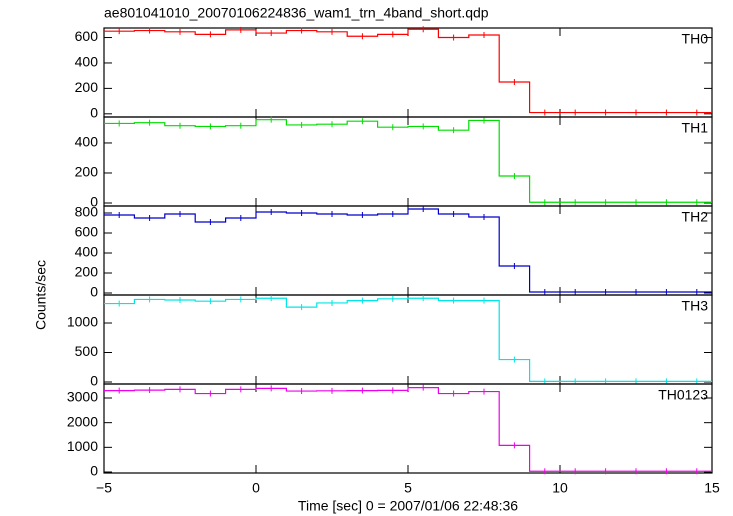  Describe the element at coordinates (560, 488) in the screenshot. I see `x-tick-label: 10` at that location.